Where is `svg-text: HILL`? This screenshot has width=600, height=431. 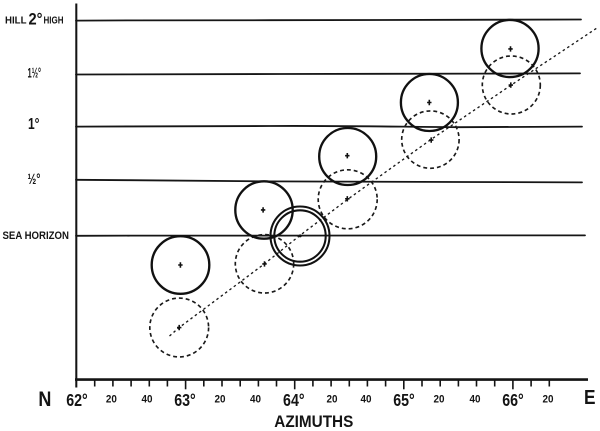
svg-text: HILL is located at coordinates (16, 21).